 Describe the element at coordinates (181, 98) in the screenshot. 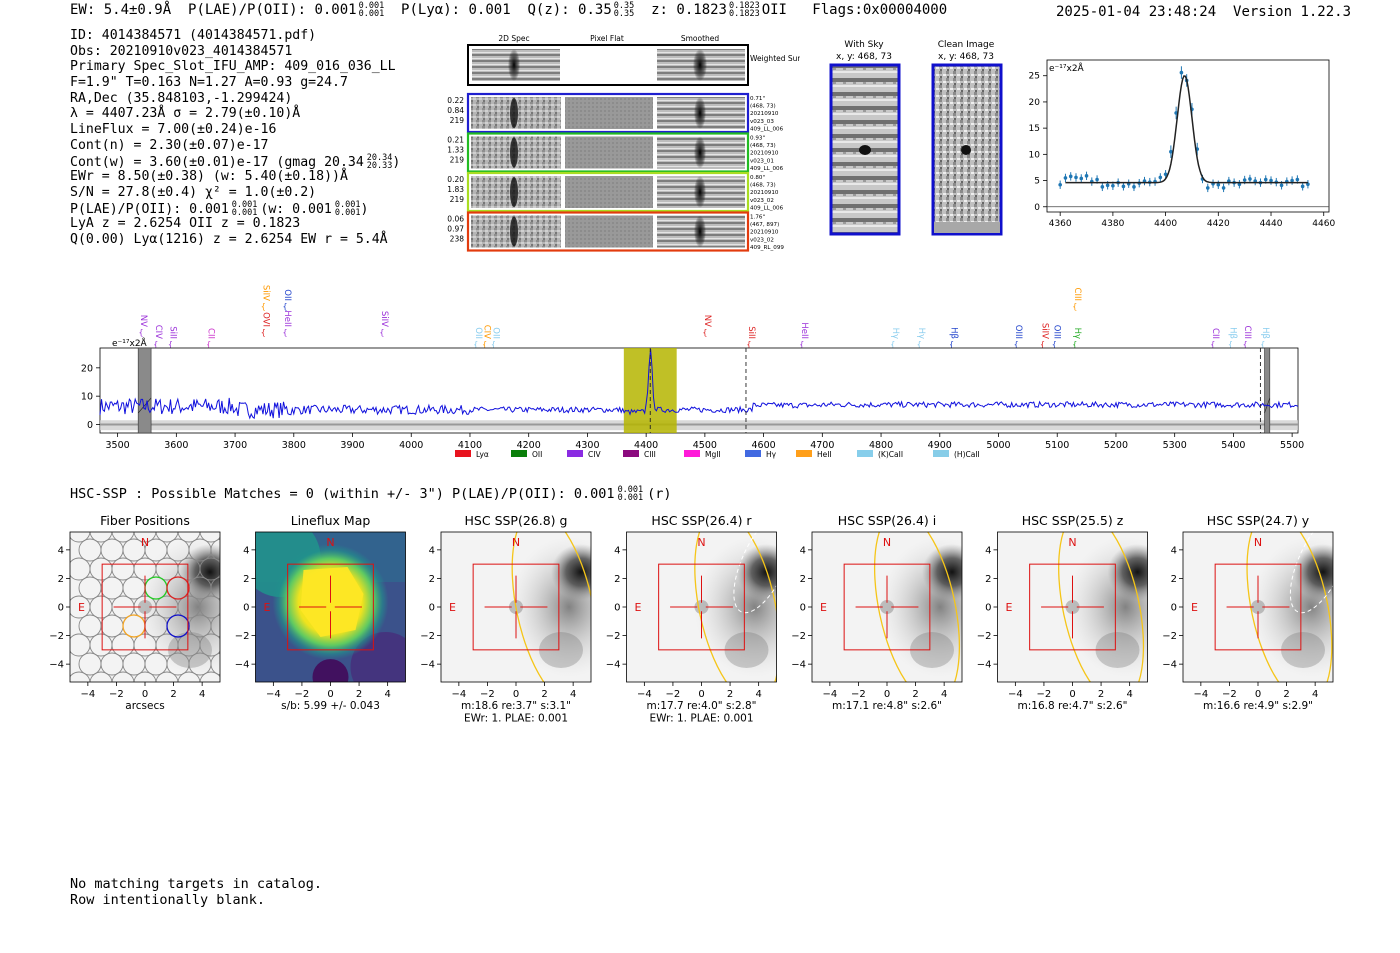

I see `info-radec: RA,Dec (35.848103,-1.299424)` at that location.